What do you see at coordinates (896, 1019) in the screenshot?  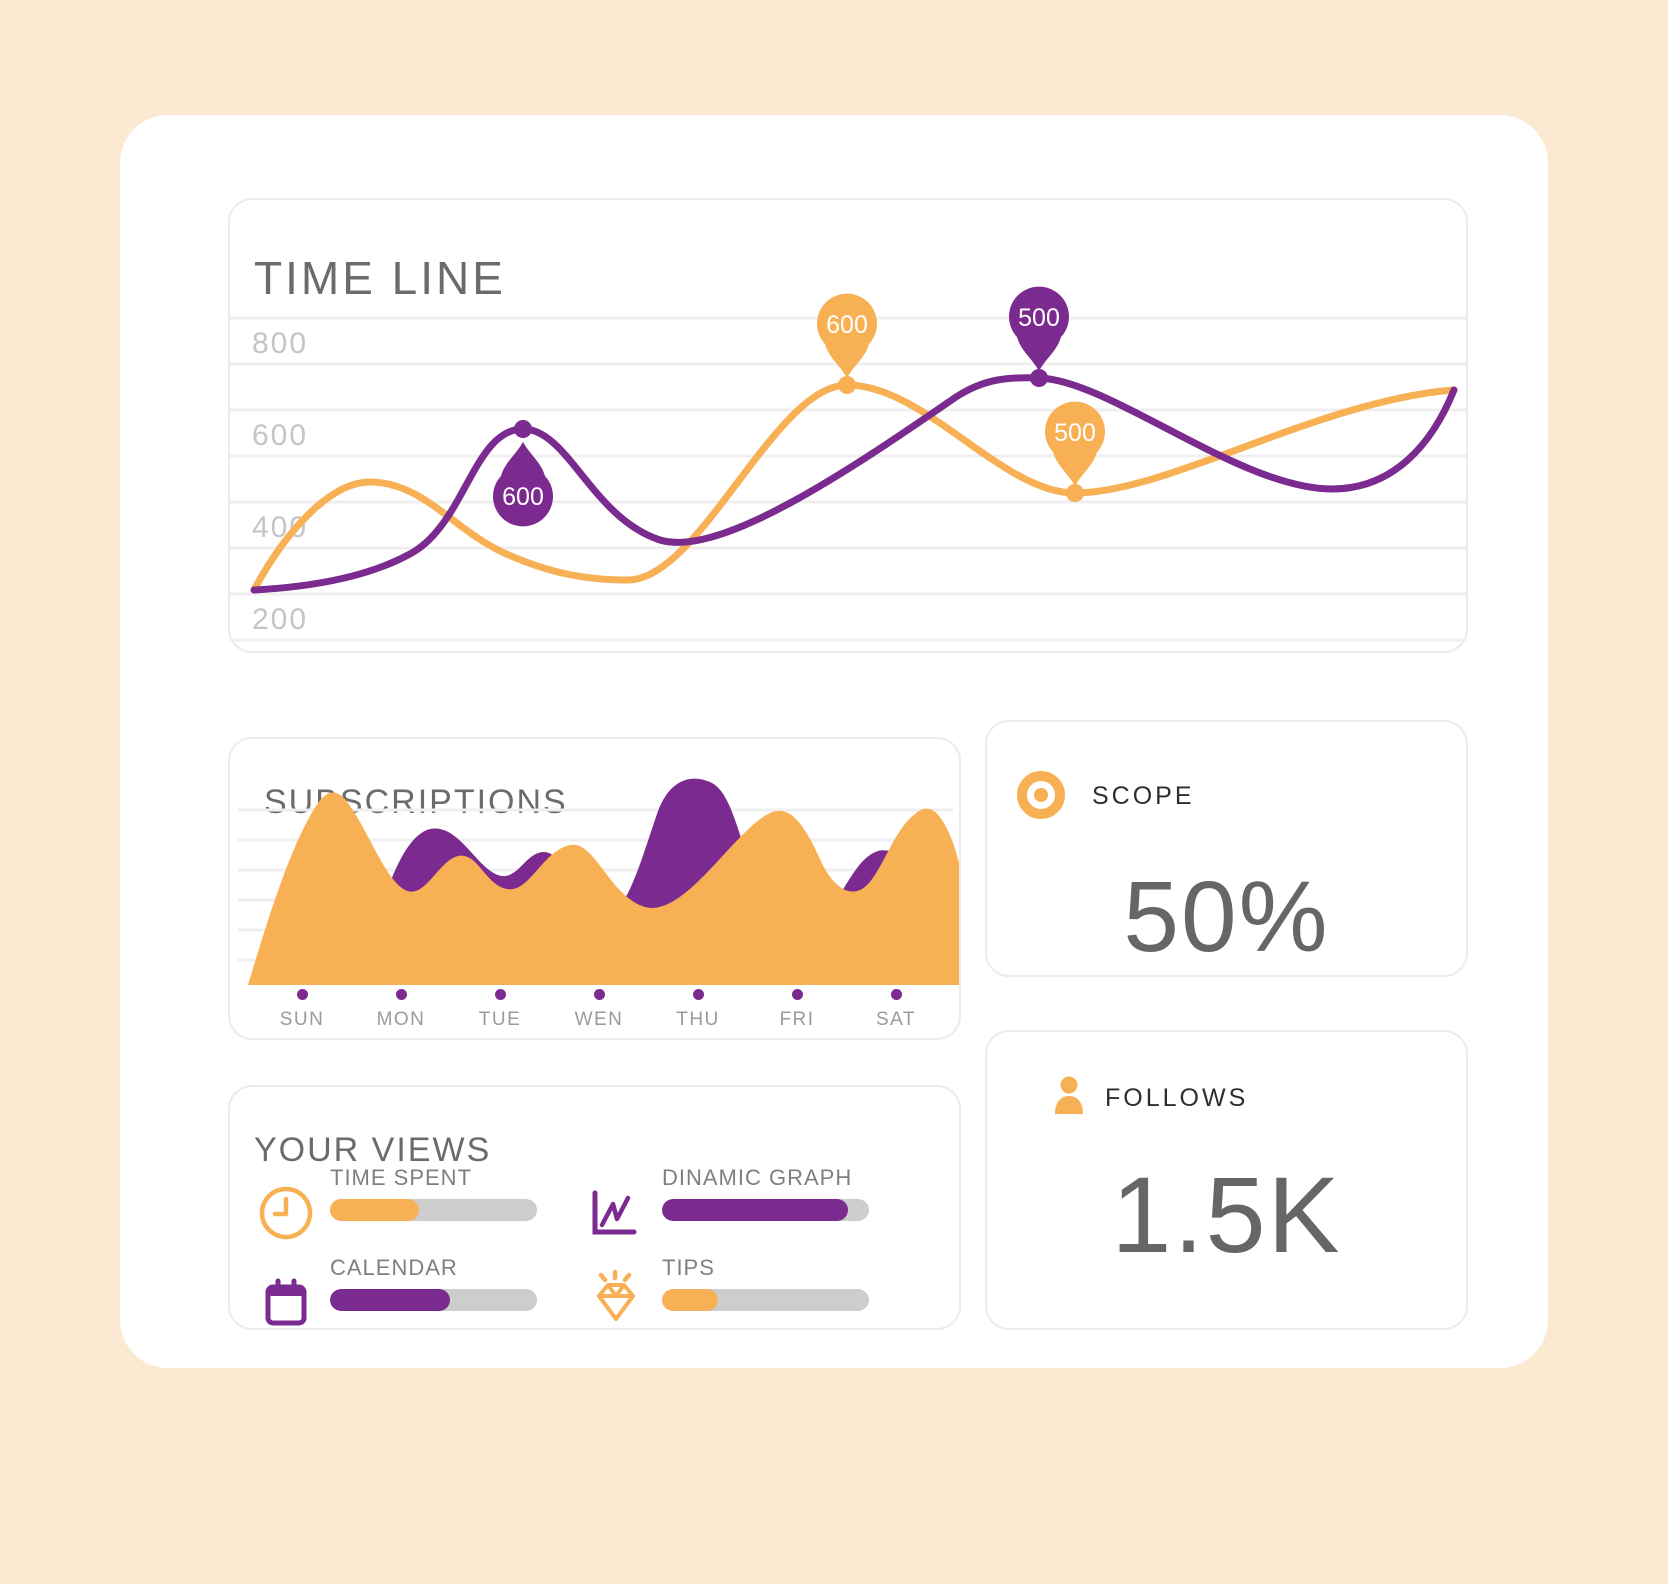 I see `day-label: SAT` at bounding box center [896, 1019].